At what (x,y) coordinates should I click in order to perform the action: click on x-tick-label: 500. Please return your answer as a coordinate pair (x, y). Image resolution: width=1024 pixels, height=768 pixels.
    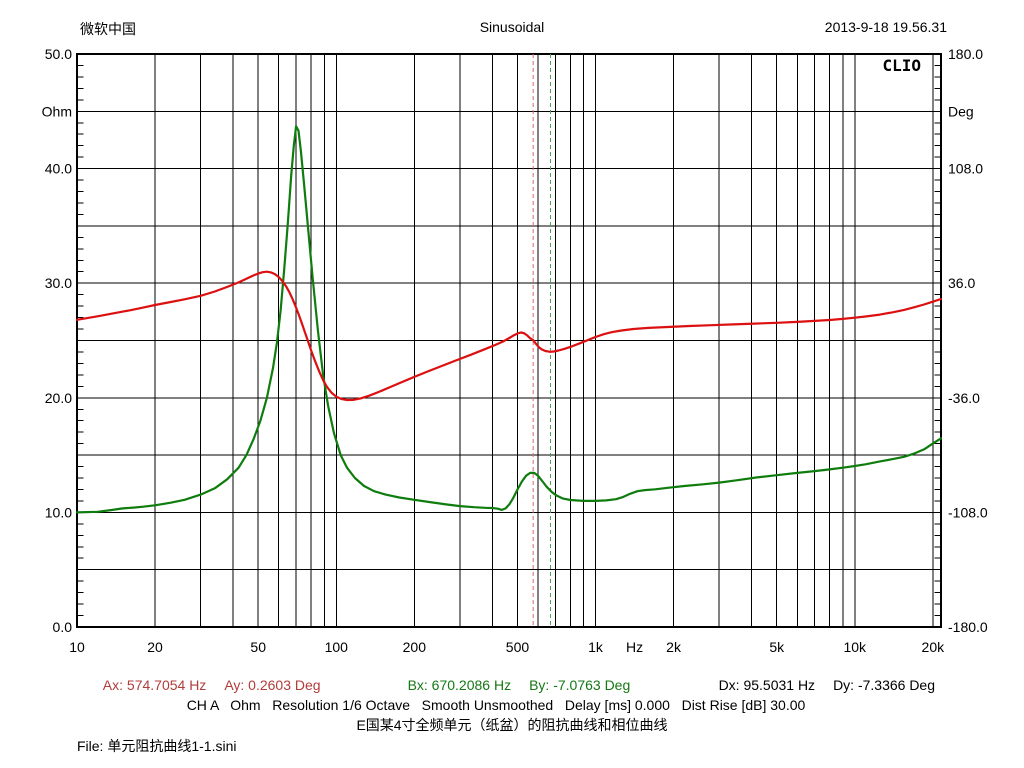
    Looking at the image, I should click on (518, 647).